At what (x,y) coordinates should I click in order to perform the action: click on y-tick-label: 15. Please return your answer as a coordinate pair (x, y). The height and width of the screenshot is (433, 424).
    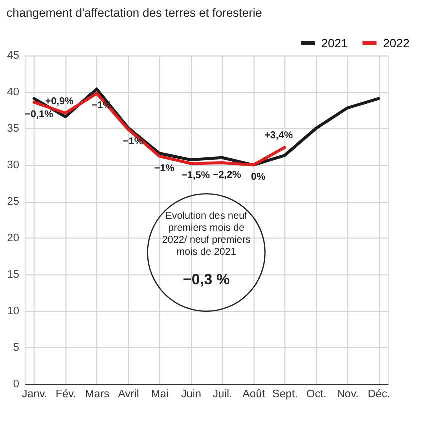
    Looking at the image, I should click on (13, 275).